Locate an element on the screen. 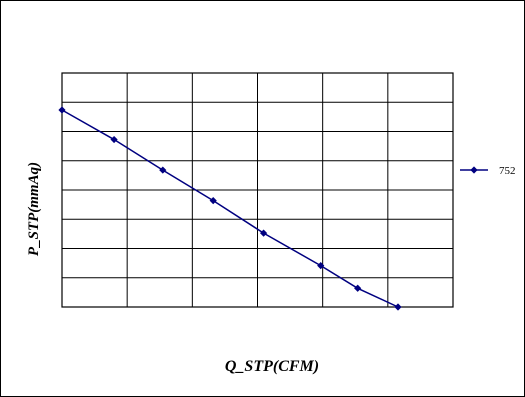  legend-marker is located at coordinates (474, 170).